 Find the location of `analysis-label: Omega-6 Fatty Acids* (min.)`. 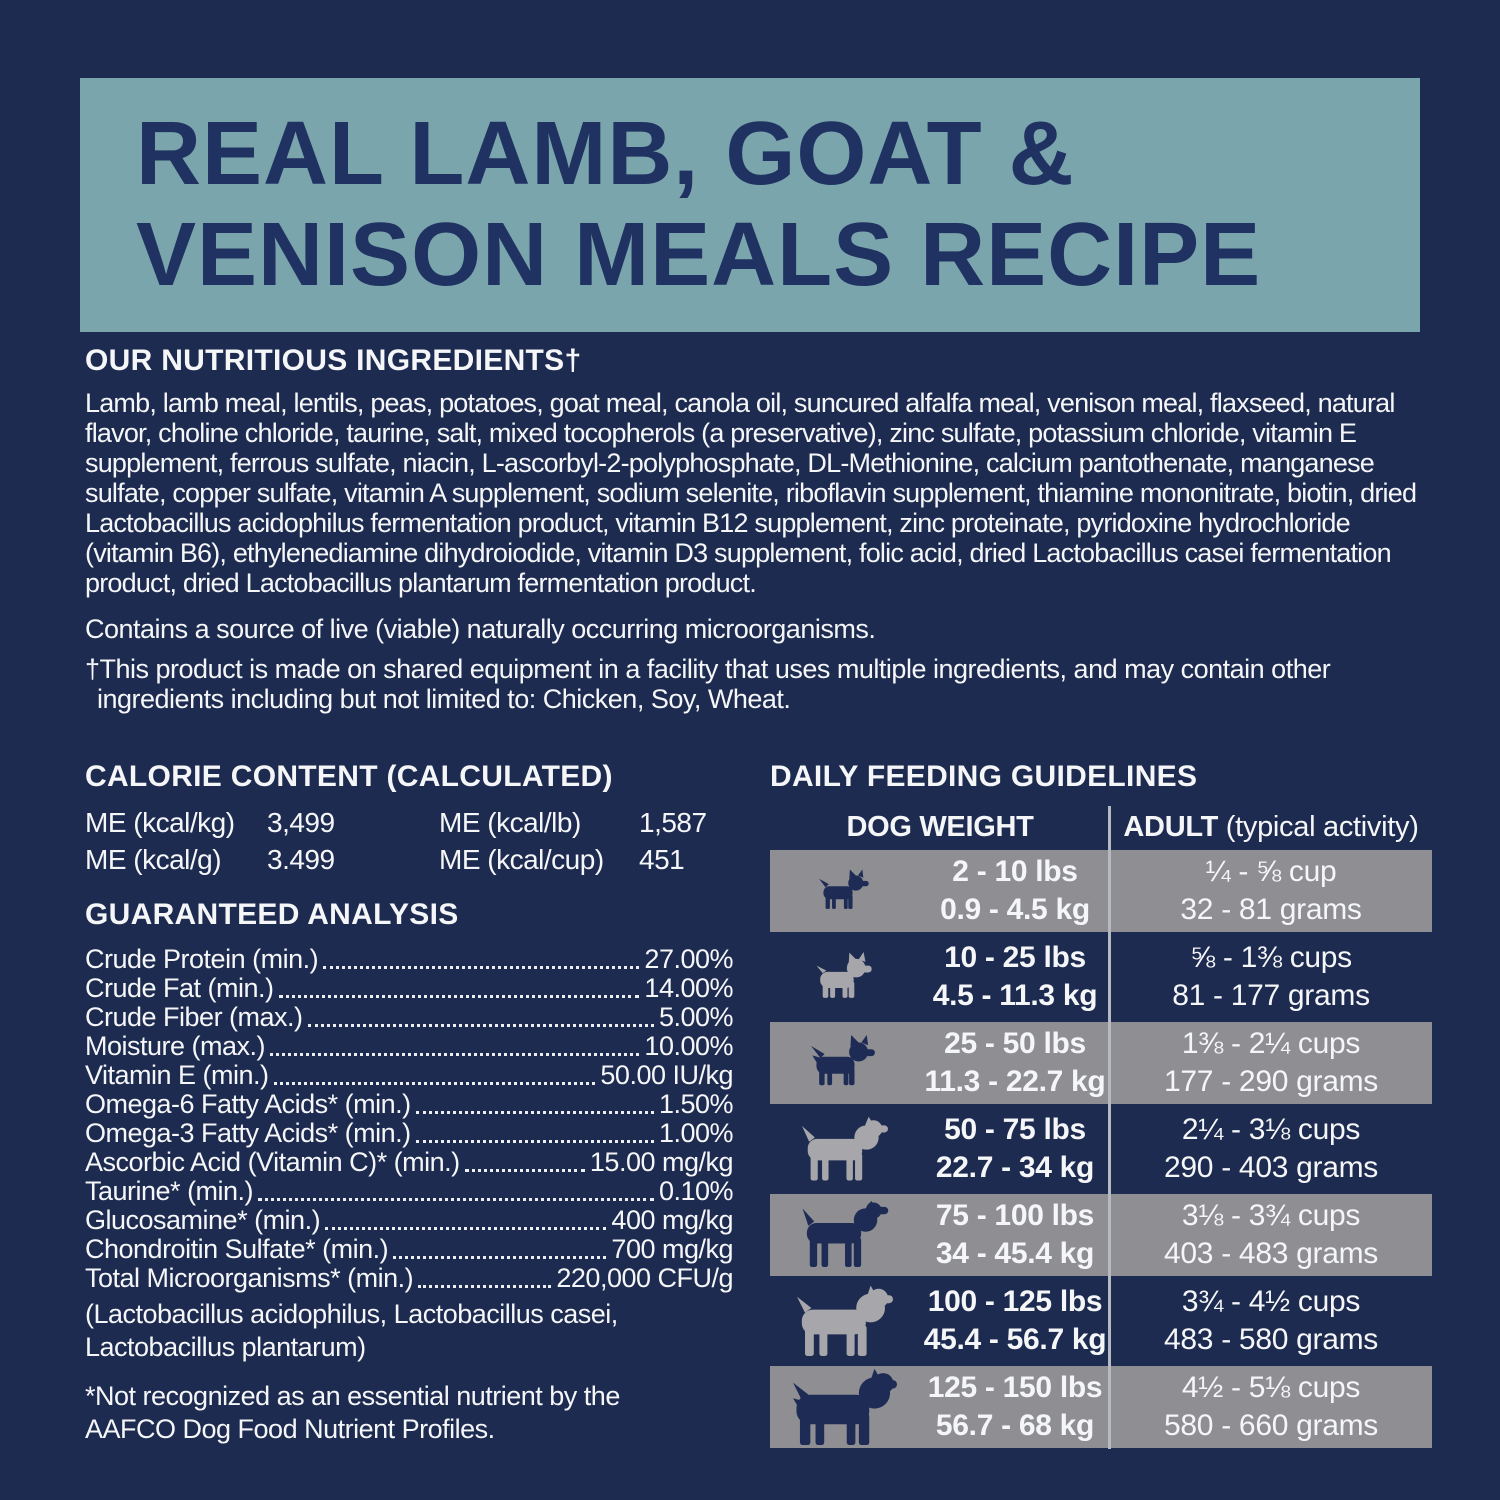

analysis-label: Omega-6 Fatty Acids* (min.) is located at coordinates (248, 1104).